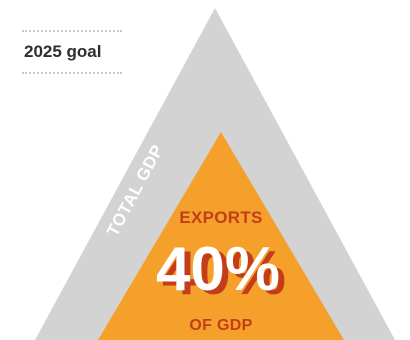 The height and width of the screenshot is (340, 410). What do you see at coordinates (63, 51) in the screenshot?
I see `legend-label: 2025 goal` at bounding box center [63, 51].